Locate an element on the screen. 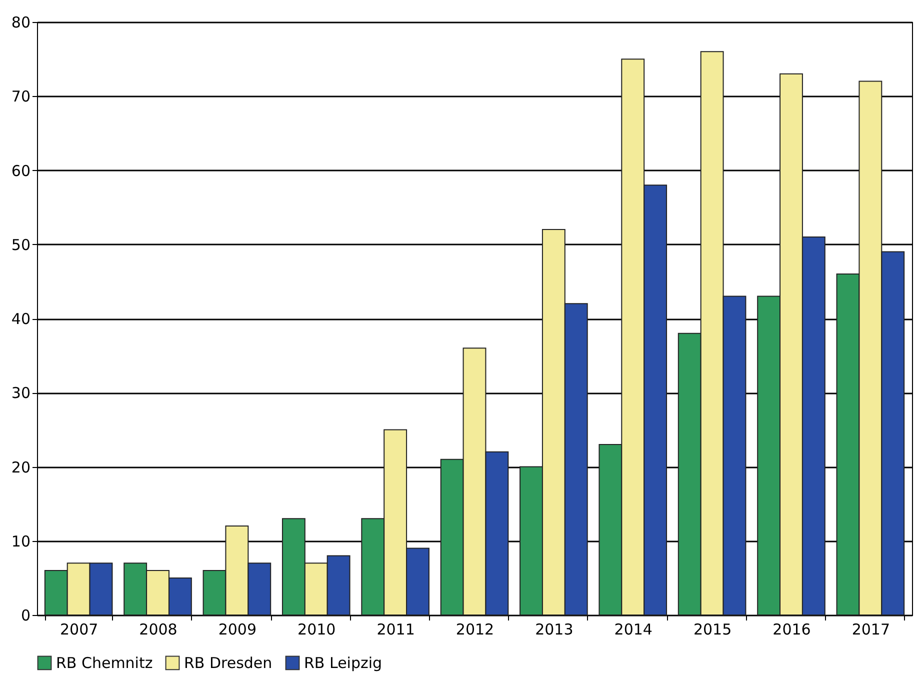 The image size is (922, 682). y-tick-label: 60 is located at coordinates (20, 171).